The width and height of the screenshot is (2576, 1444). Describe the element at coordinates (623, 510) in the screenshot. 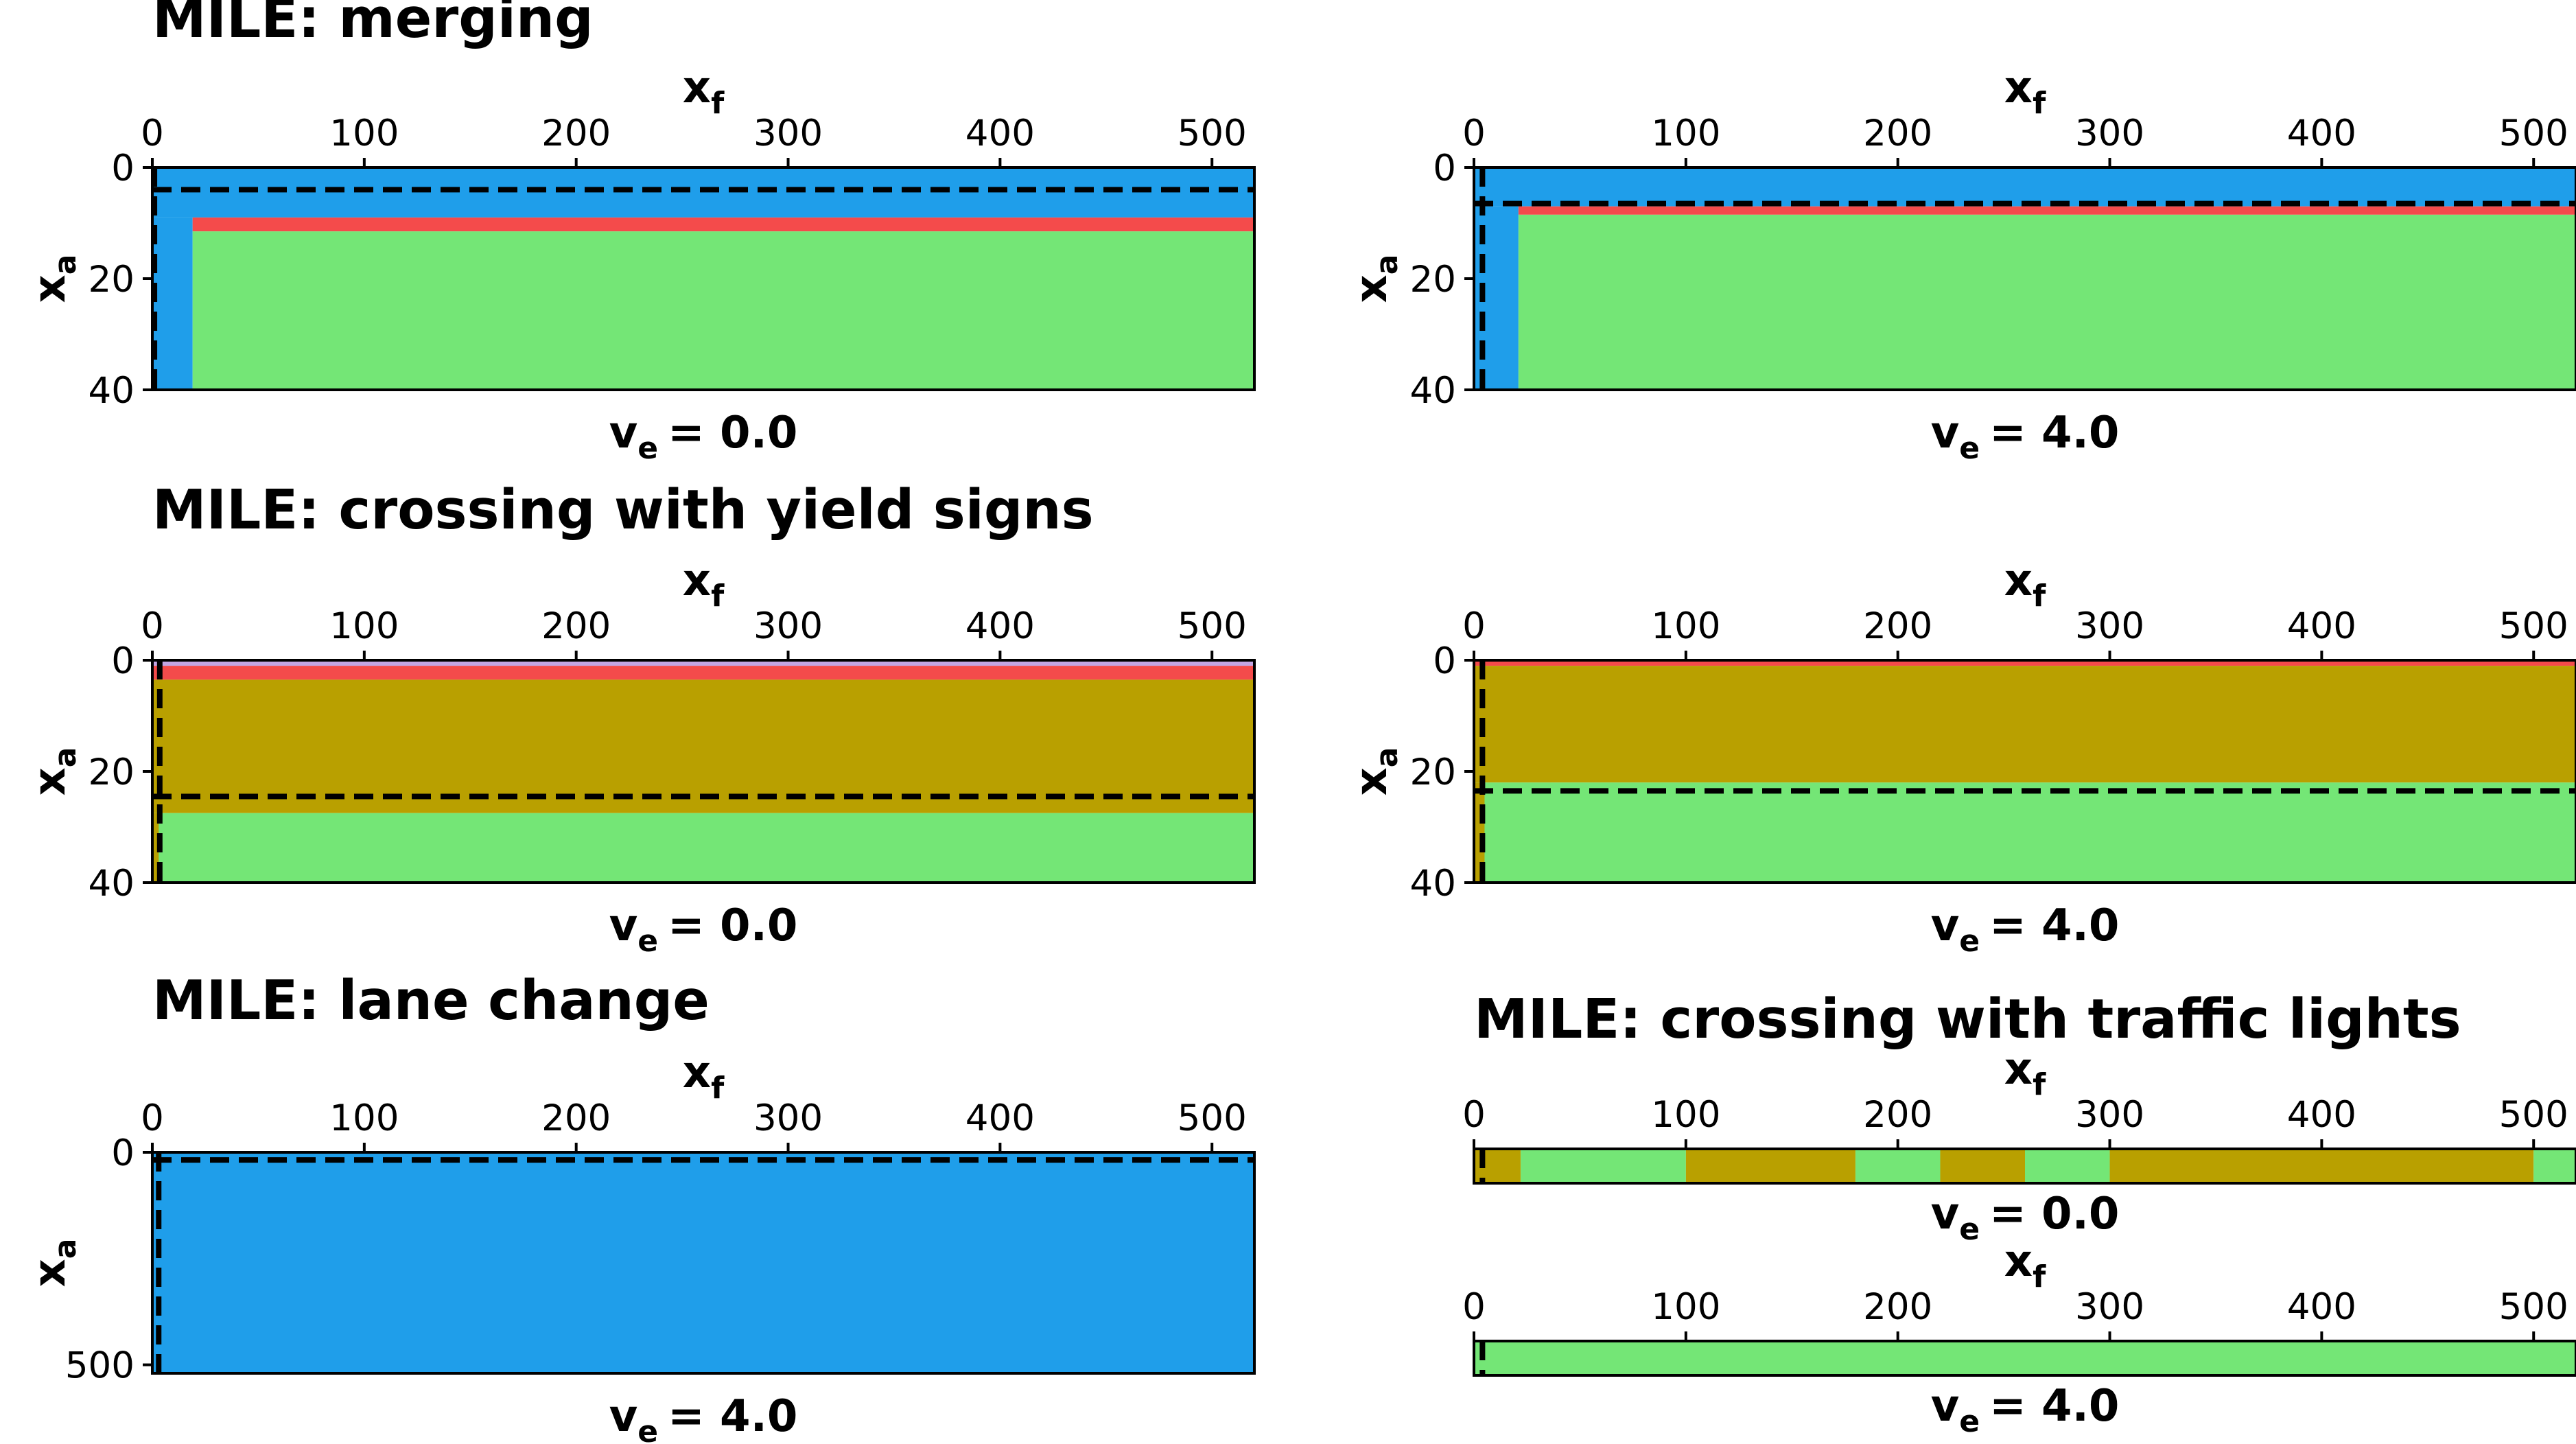

I see `panel-title: MILE: crossing with yield signs` at that location.